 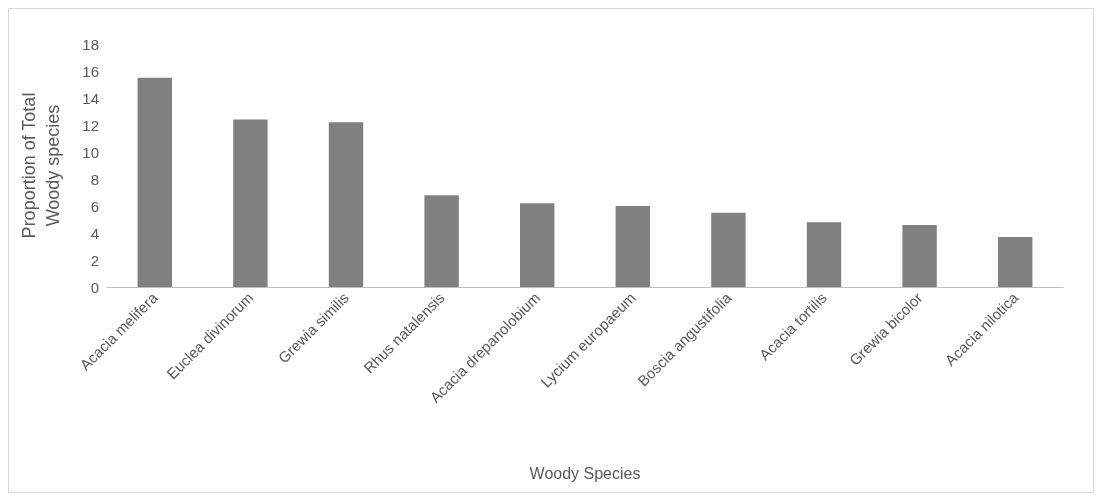 I want to click on y-tick-label: 6, so click(x=94, y=206).